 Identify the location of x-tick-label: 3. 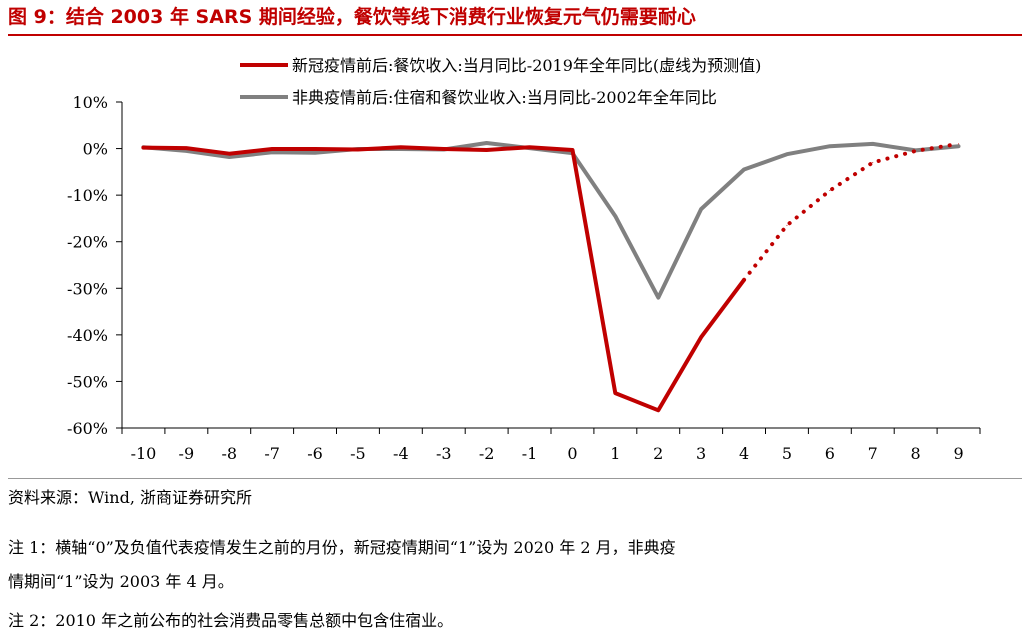
(701, 453).